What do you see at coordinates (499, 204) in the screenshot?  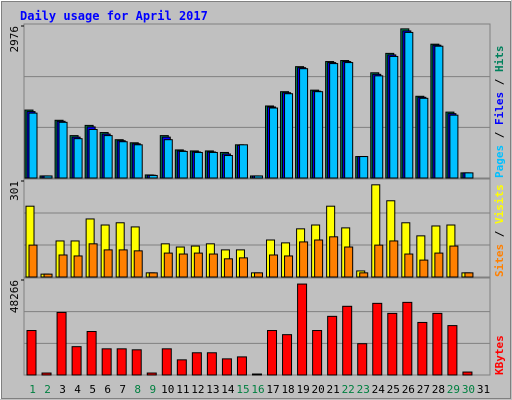 I see `legend-entry: Visits` at bounding box center [499, 204].